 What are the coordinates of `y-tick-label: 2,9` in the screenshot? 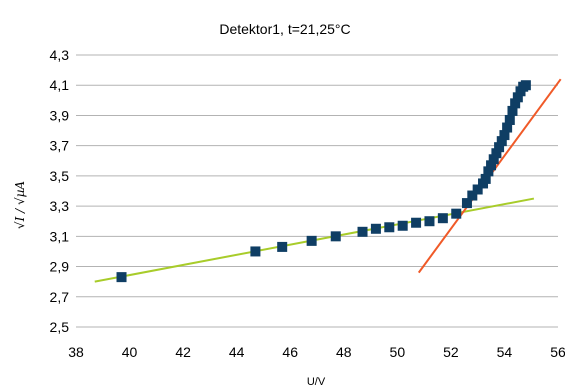 It's located at (60, 267).